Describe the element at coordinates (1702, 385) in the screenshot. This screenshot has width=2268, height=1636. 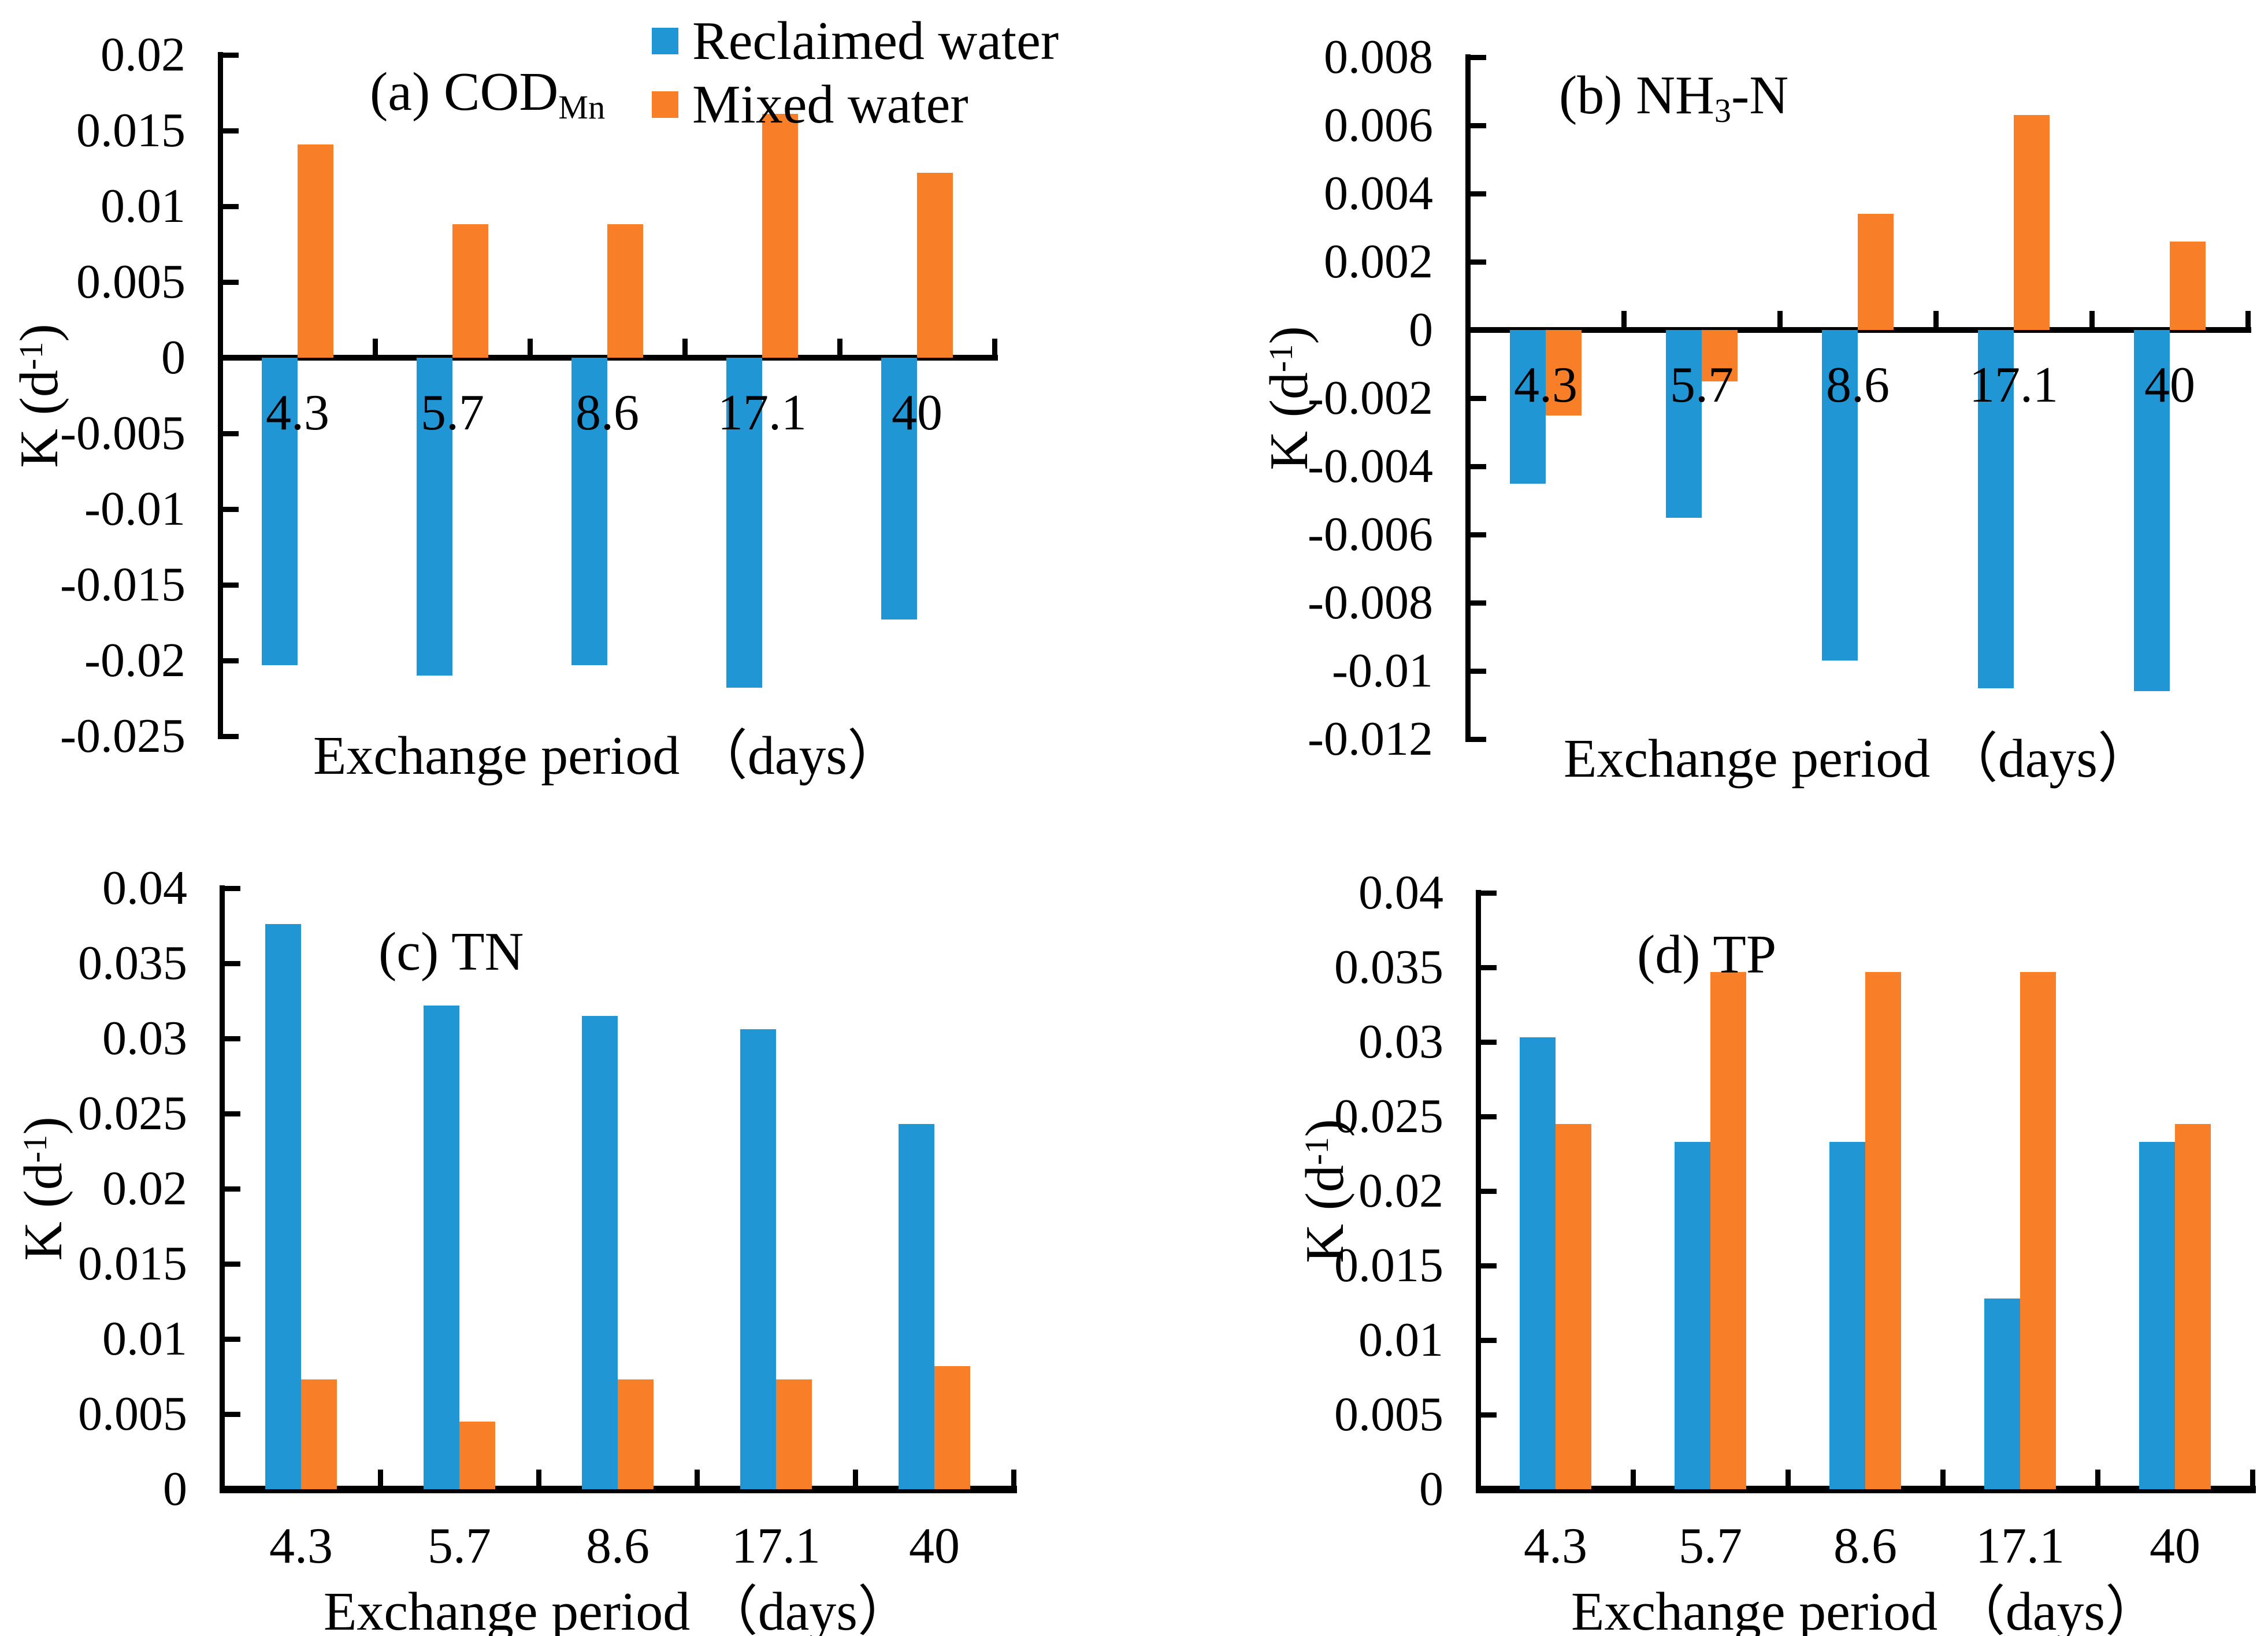
I see `category-label-5.7: 5.7` at that location.